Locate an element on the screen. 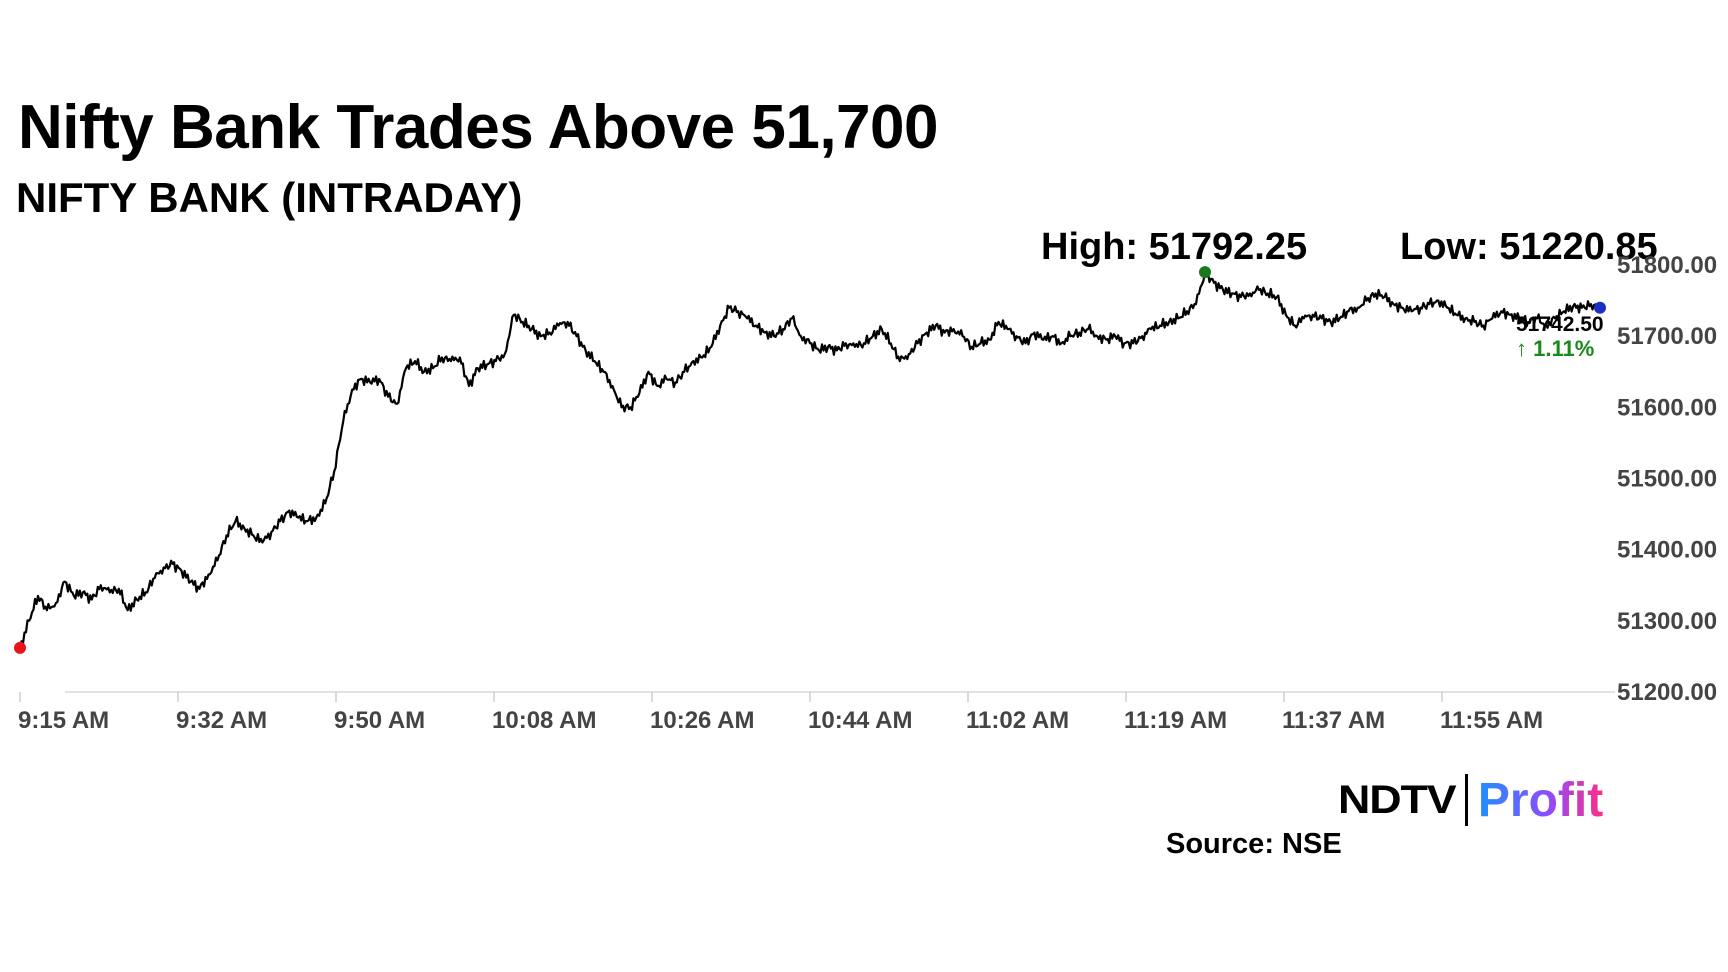  x-tick-label: 11:37 AM is located at coordinates (1333, 720).